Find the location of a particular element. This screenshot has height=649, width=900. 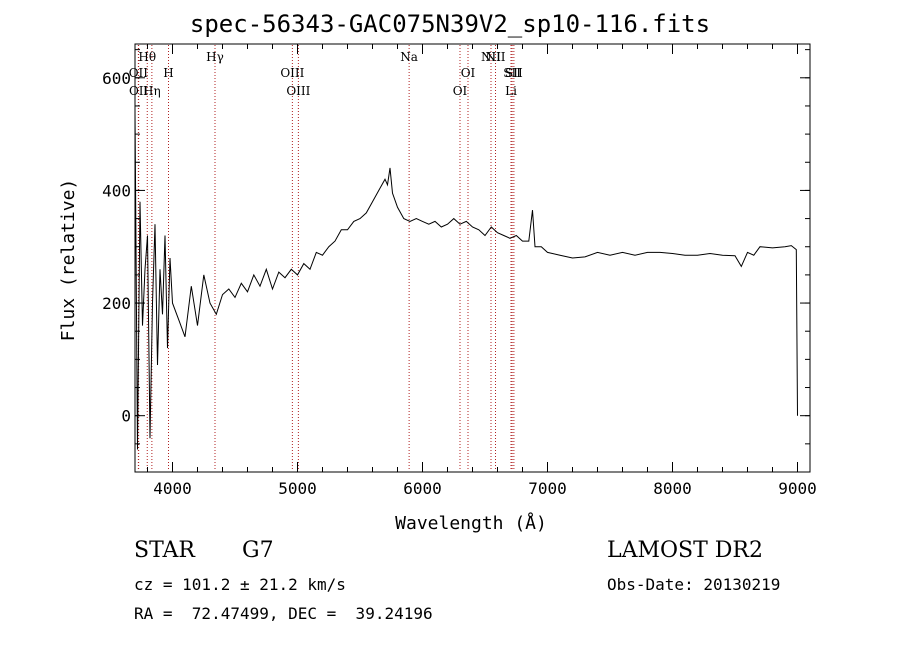

chart-title: spec-56343-GAC075N39V2_sp10-116.fits is located at coordinates (450, 24).